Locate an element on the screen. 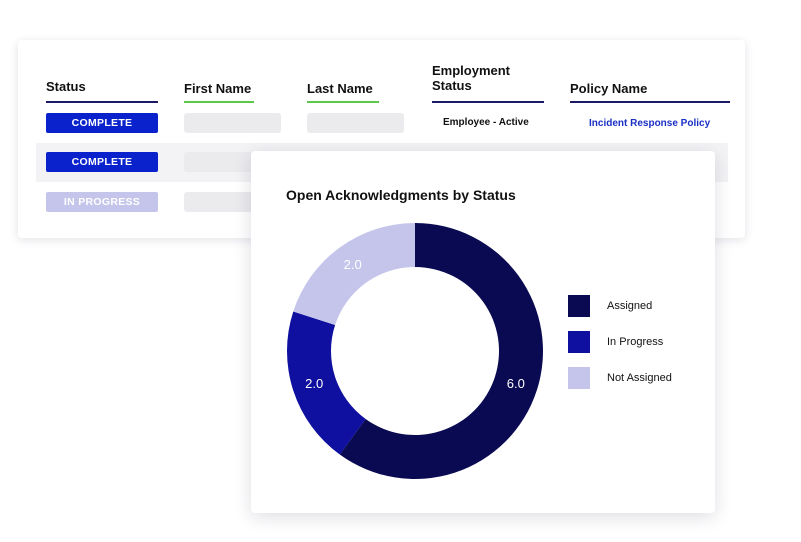 The height and width of the screenshot is (542, 801). chart-title: Open Acknowledgments by Status is located at coordinates (401, 195).